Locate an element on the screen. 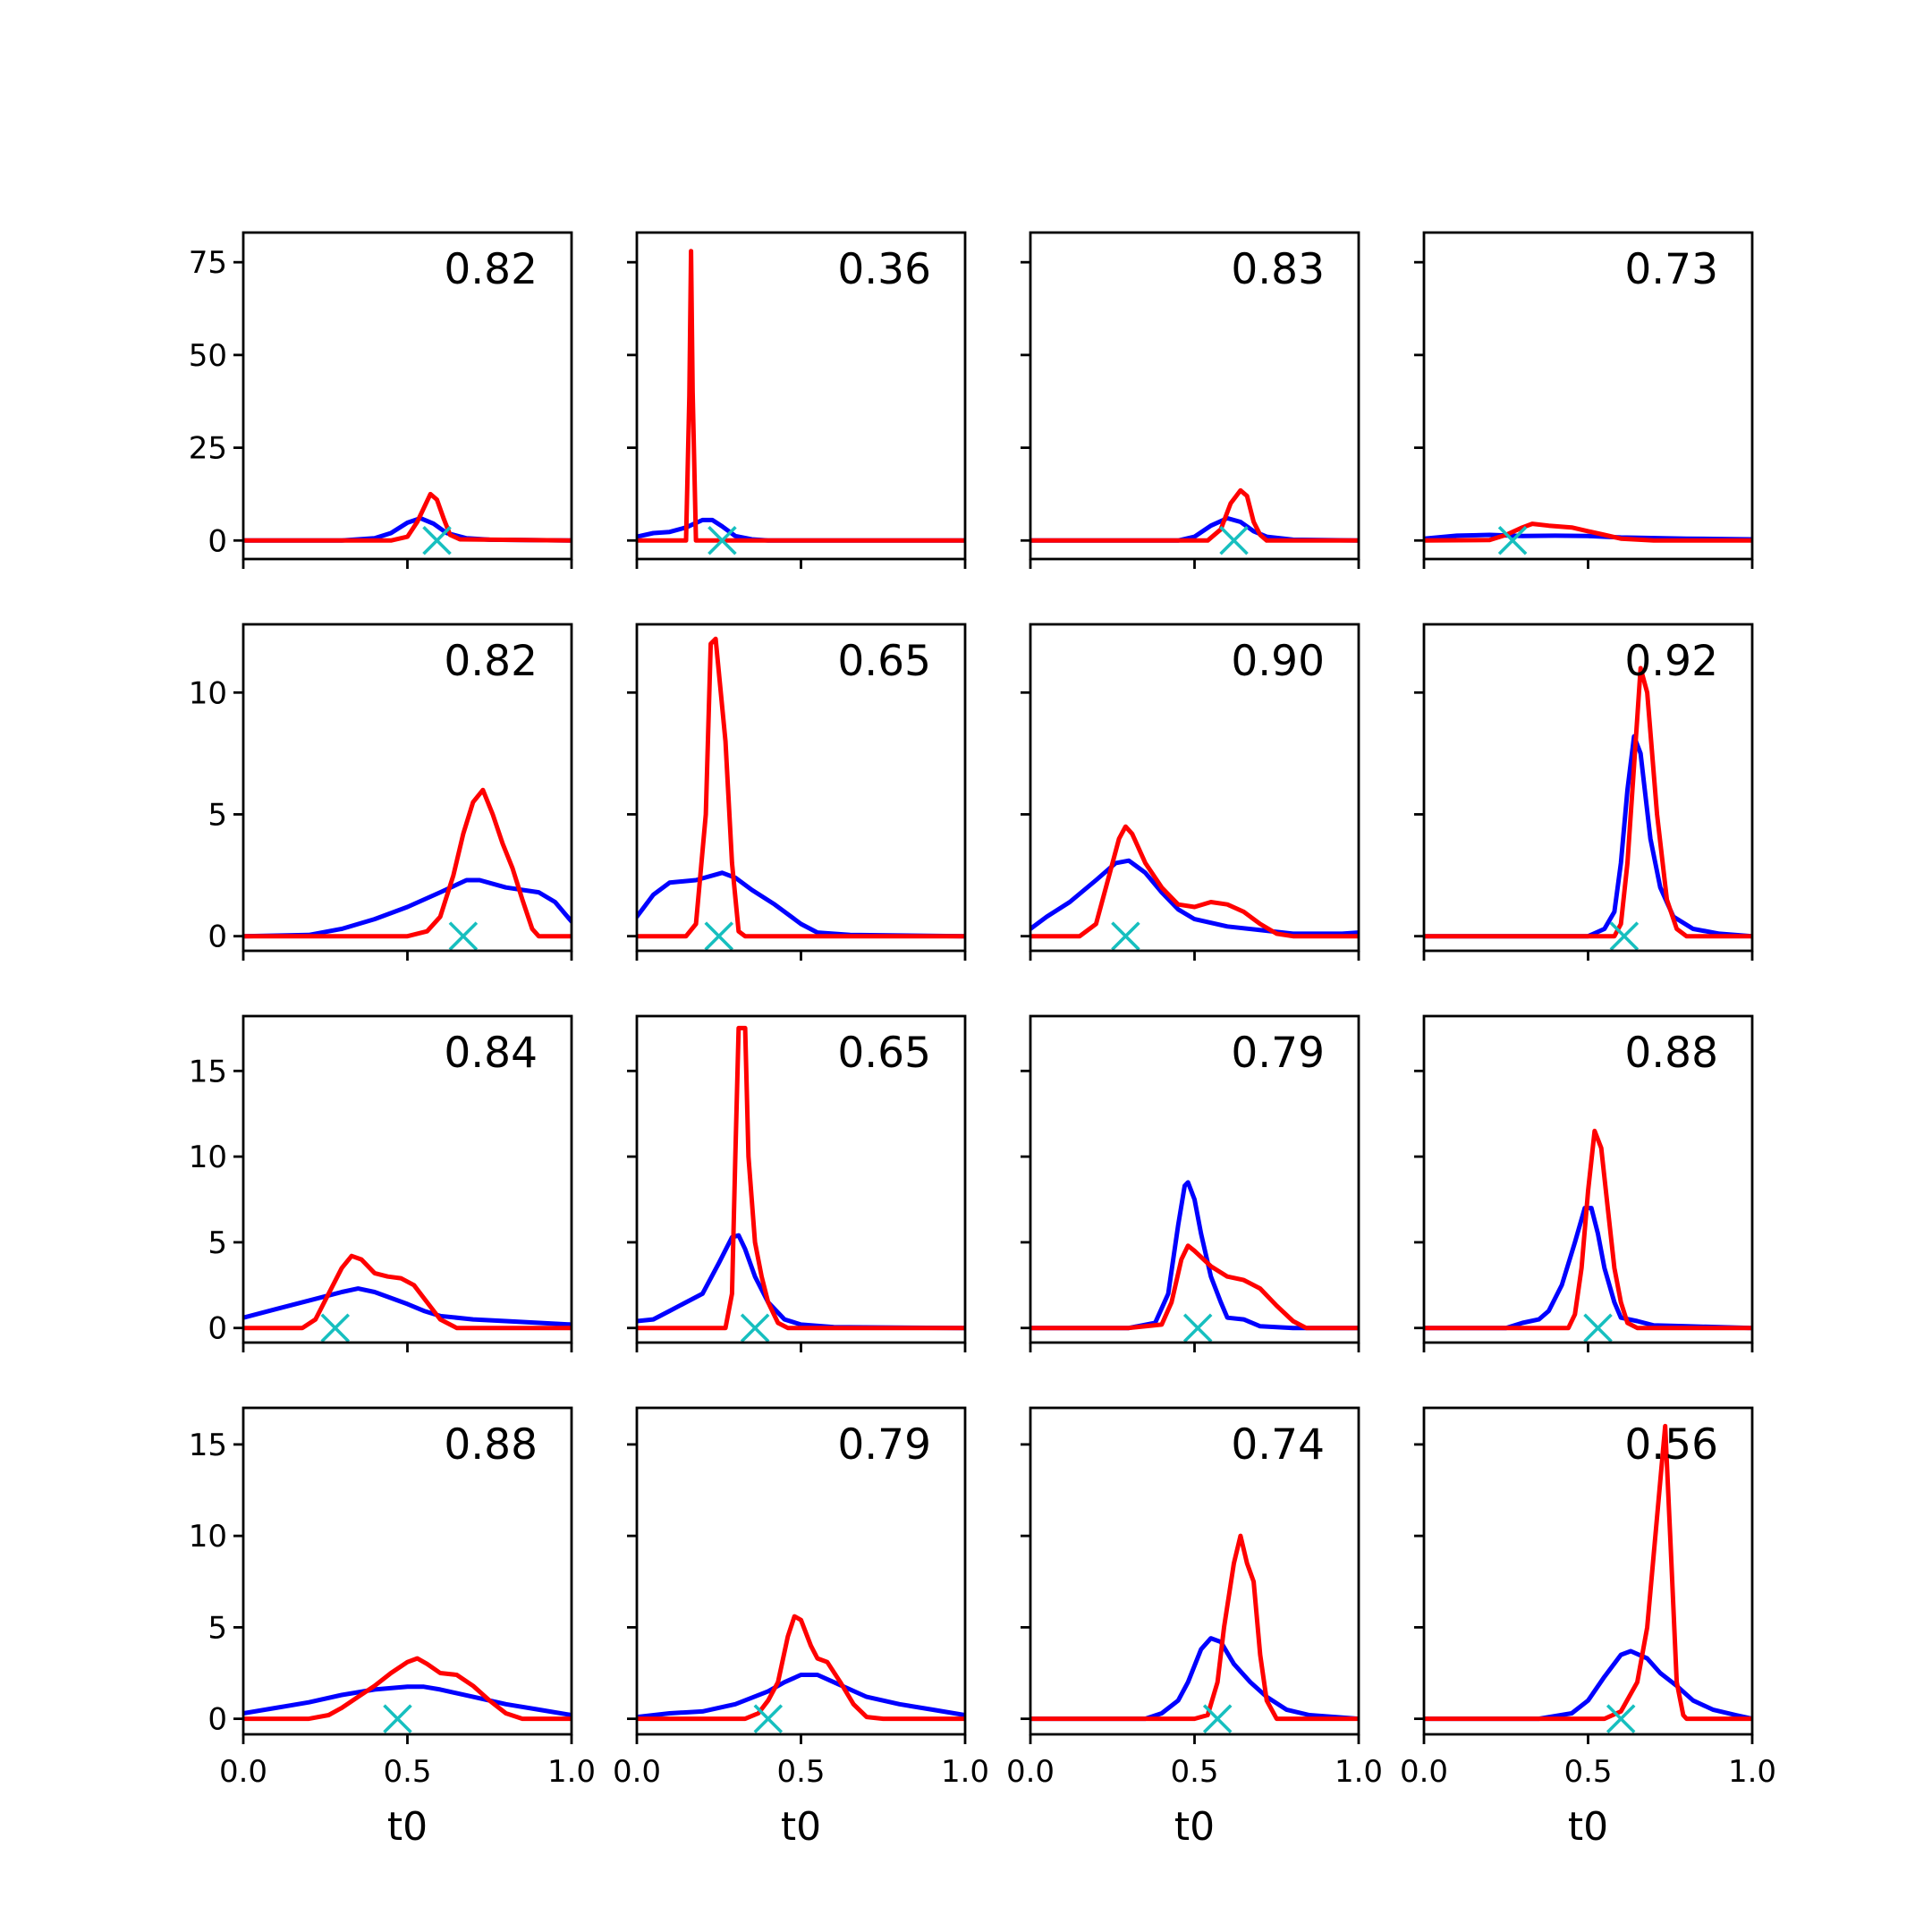 The width and height of the screenshot is (1932, 1932). panel-value-label-7: 0.90 is located at coordinates (1278, 661).